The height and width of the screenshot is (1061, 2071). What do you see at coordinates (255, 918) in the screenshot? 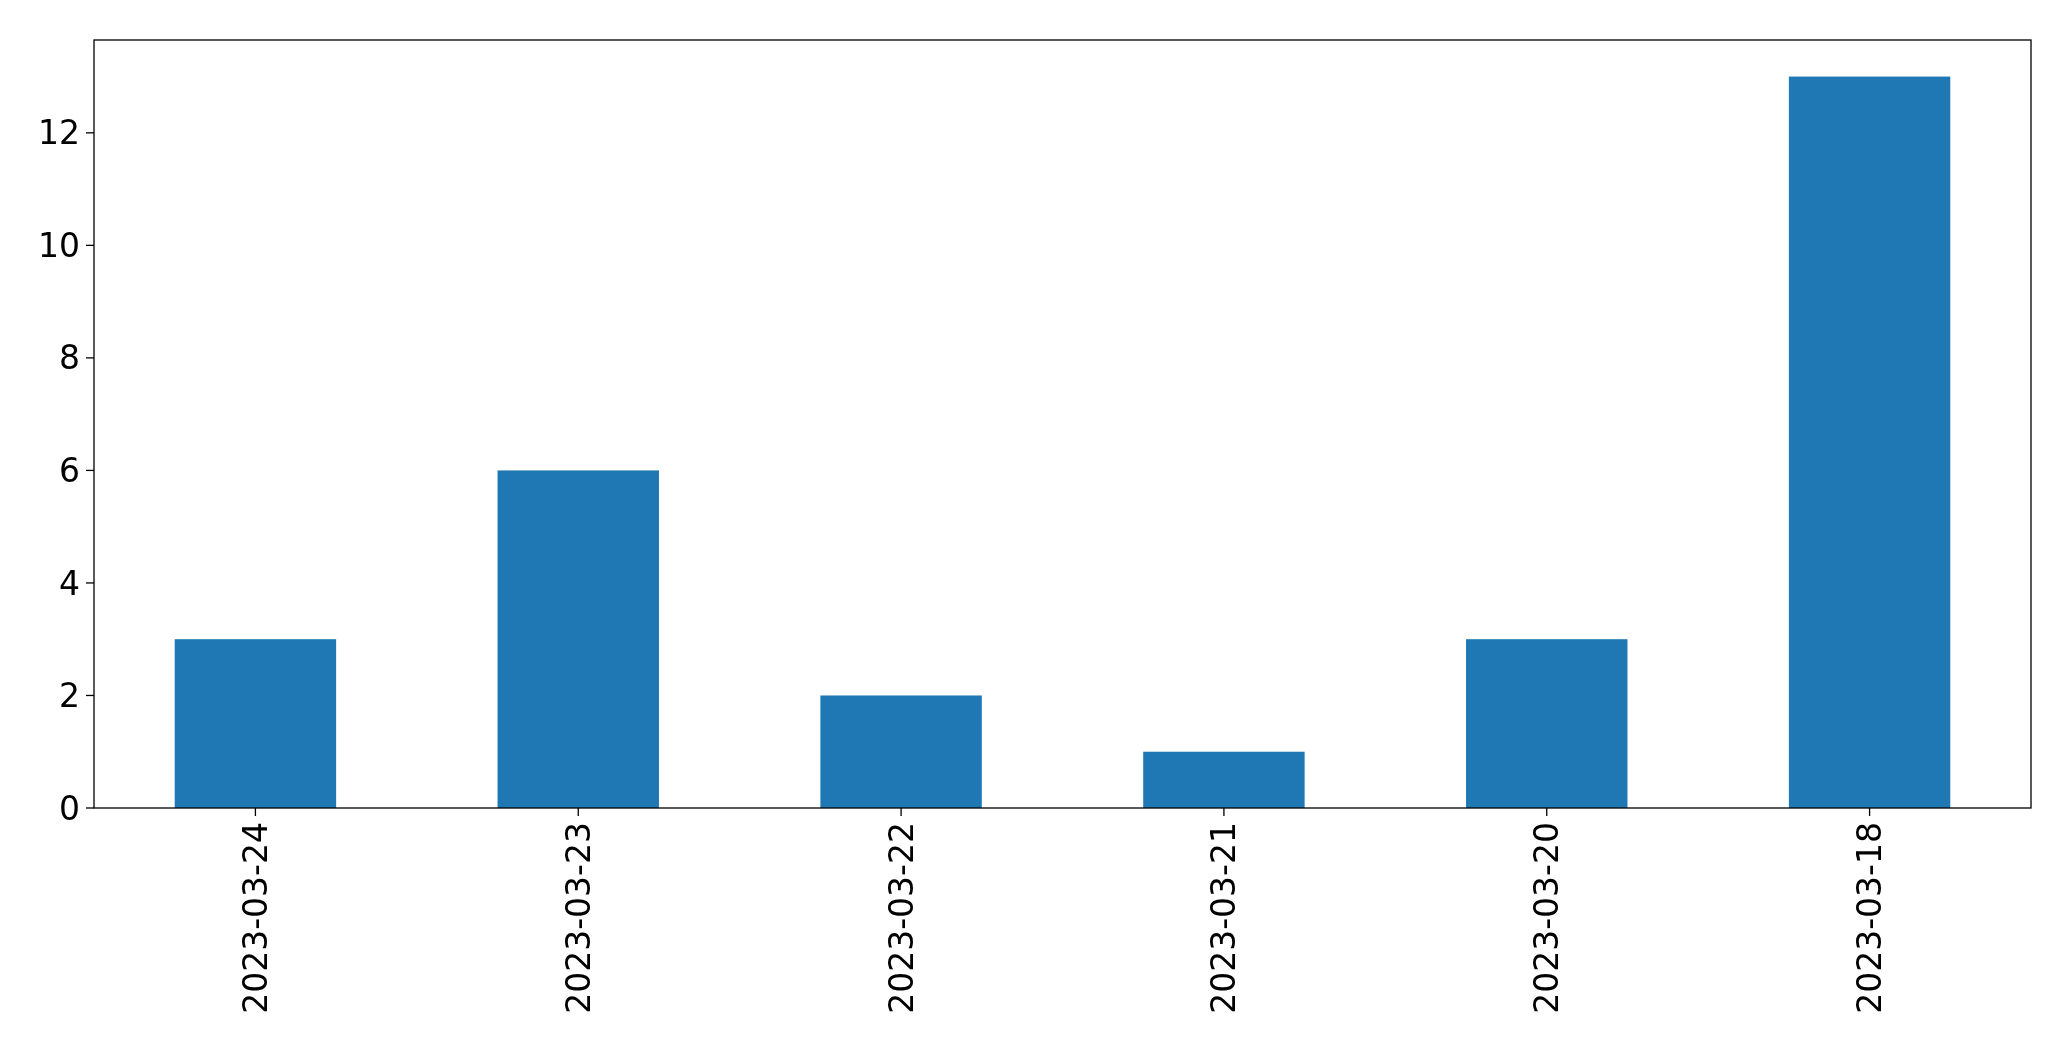
I see `x-tick-label: 2023-03-24` at bounding box center [255, 918].